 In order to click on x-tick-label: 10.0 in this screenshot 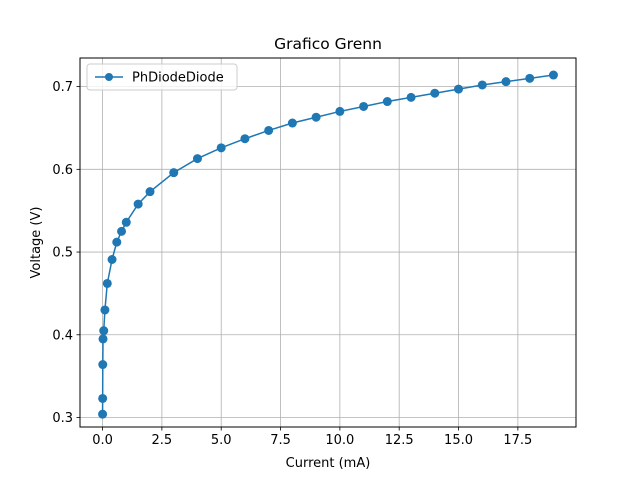, I will do `click(339, 440)`.